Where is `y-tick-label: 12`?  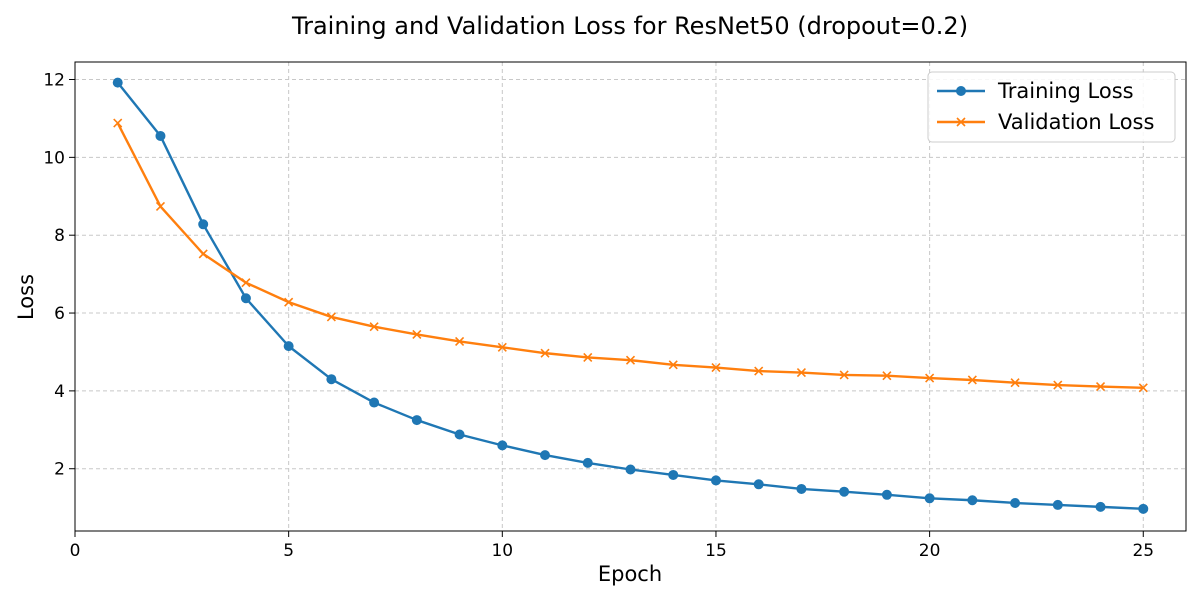 y-tick-label: 12 is located at coordinates (54, 81).